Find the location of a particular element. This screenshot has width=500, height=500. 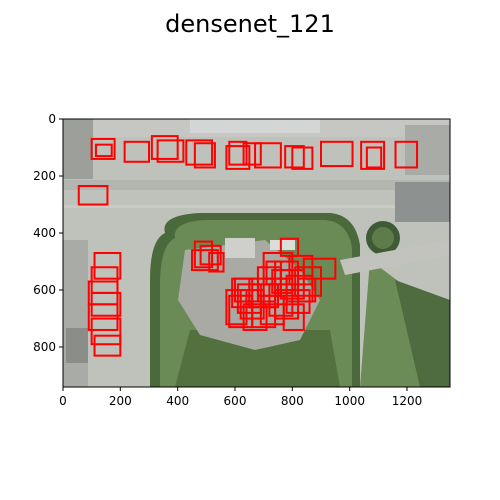

y-axis: 0 200 400 600 800 is located at coordinates (48, 233).